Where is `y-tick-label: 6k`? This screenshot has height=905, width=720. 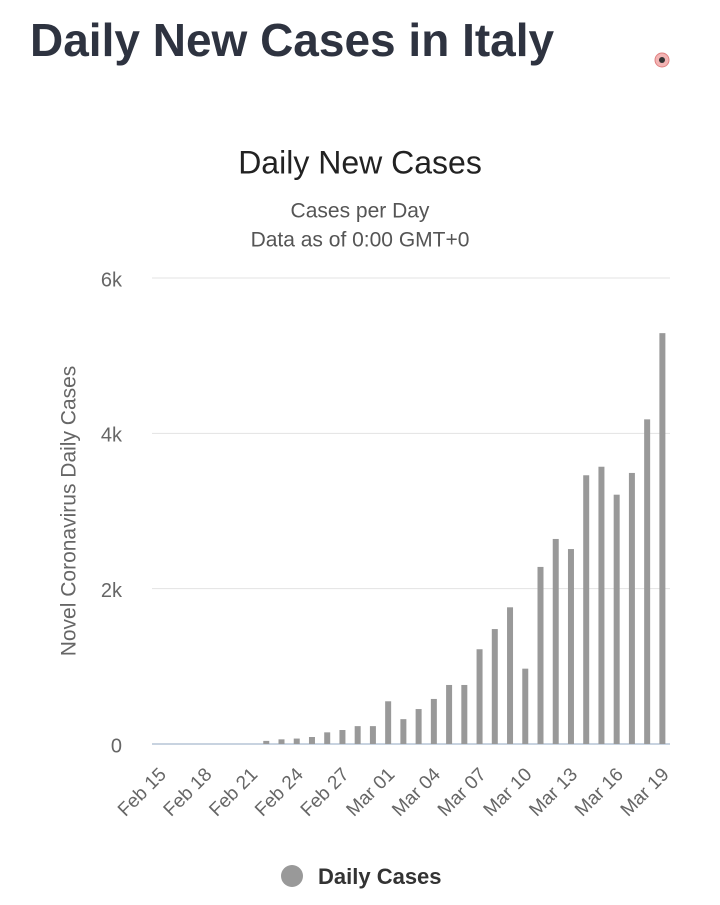
y-tick-label: 6k is located at coordinates (112, 280).